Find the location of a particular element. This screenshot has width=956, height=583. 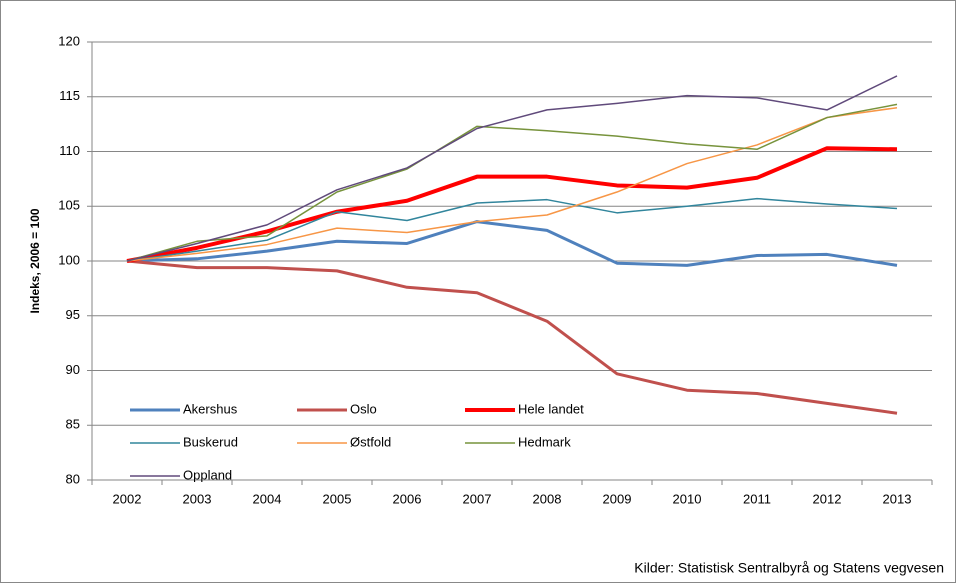

x-tick-label: 2008 is located at coordinates (547, 498).